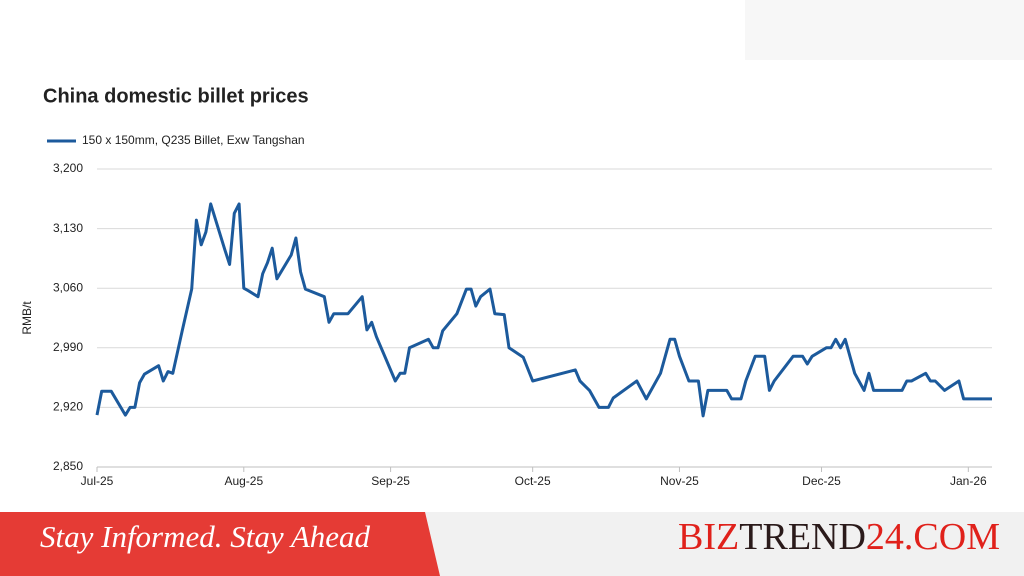  I want to click on x-tick-label: Oct-25, so click(533, 481).